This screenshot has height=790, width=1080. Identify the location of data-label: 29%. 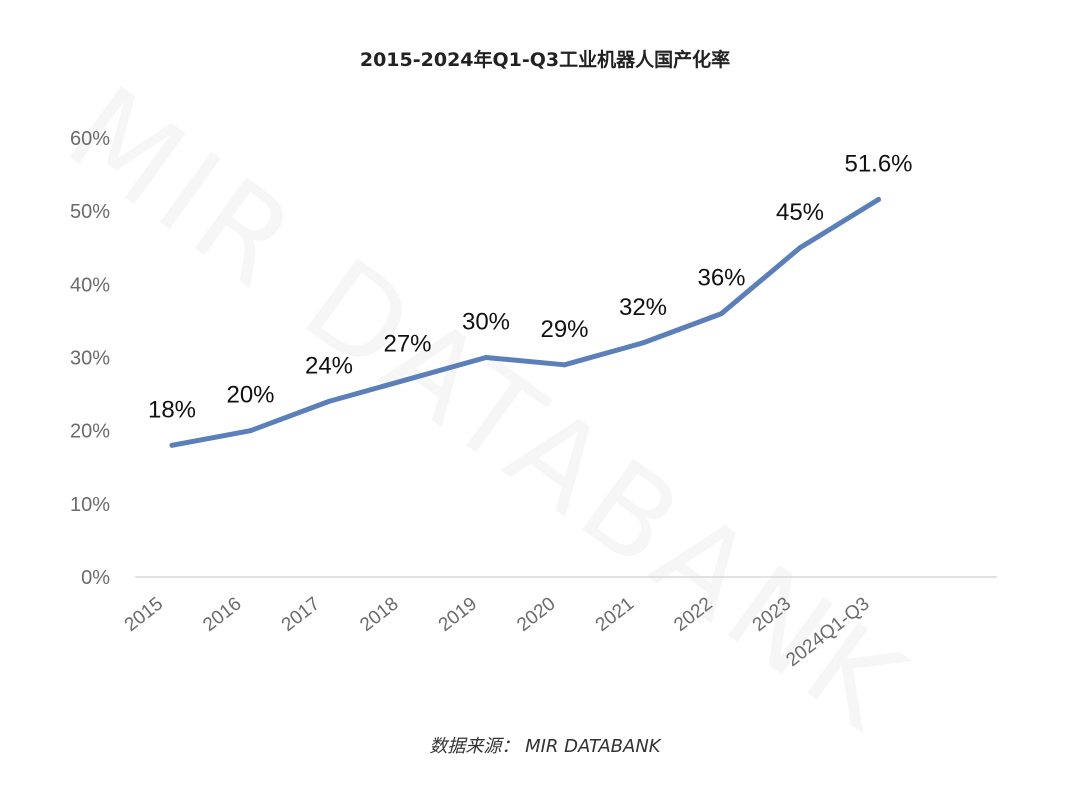
(564, 329).